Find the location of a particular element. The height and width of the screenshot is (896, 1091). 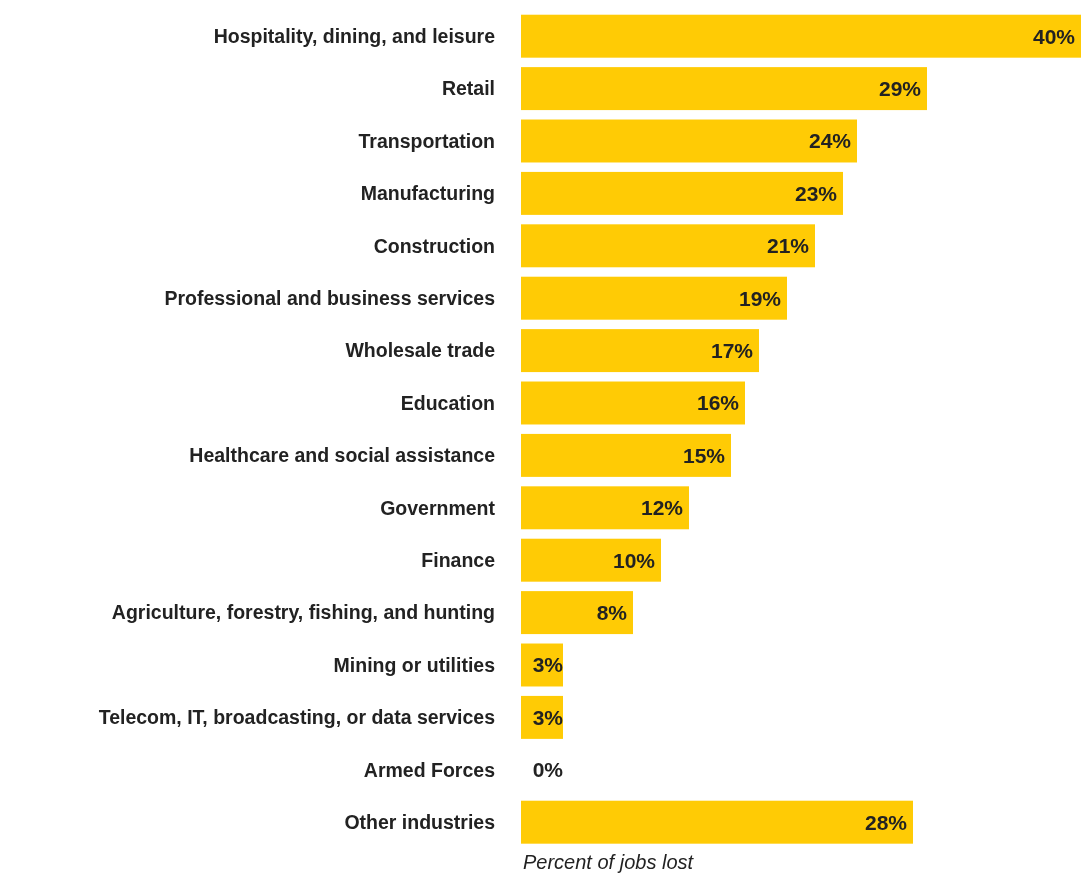

data-label: 29% is located at coordinates (900, 88).